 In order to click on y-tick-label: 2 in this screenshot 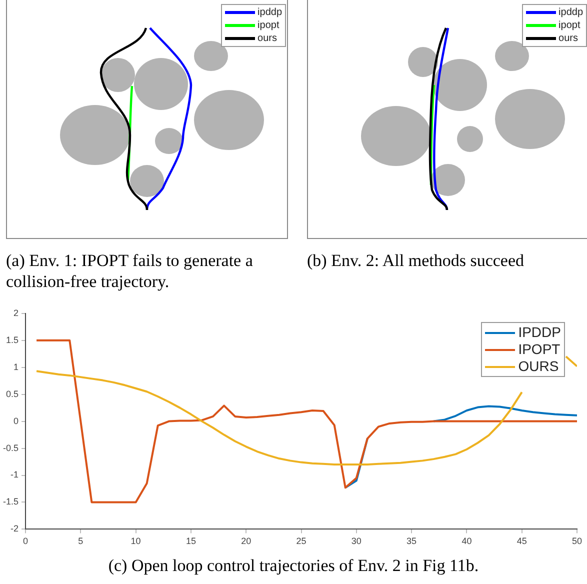, I will do `click(16, 313)`.